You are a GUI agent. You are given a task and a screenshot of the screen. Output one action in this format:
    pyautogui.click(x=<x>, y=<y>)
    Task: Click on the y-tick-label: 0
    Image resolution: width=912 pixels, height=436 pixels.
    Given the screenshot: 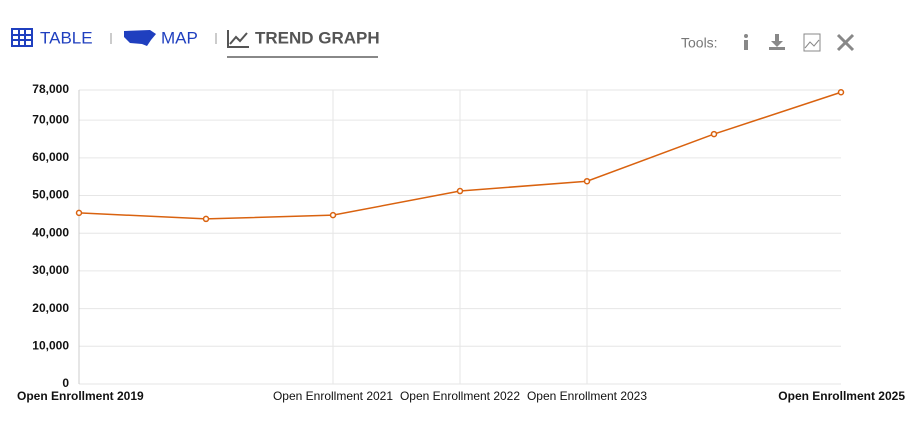 What is the action you would take?
    pyautogui.click(x=65, y=383)
    